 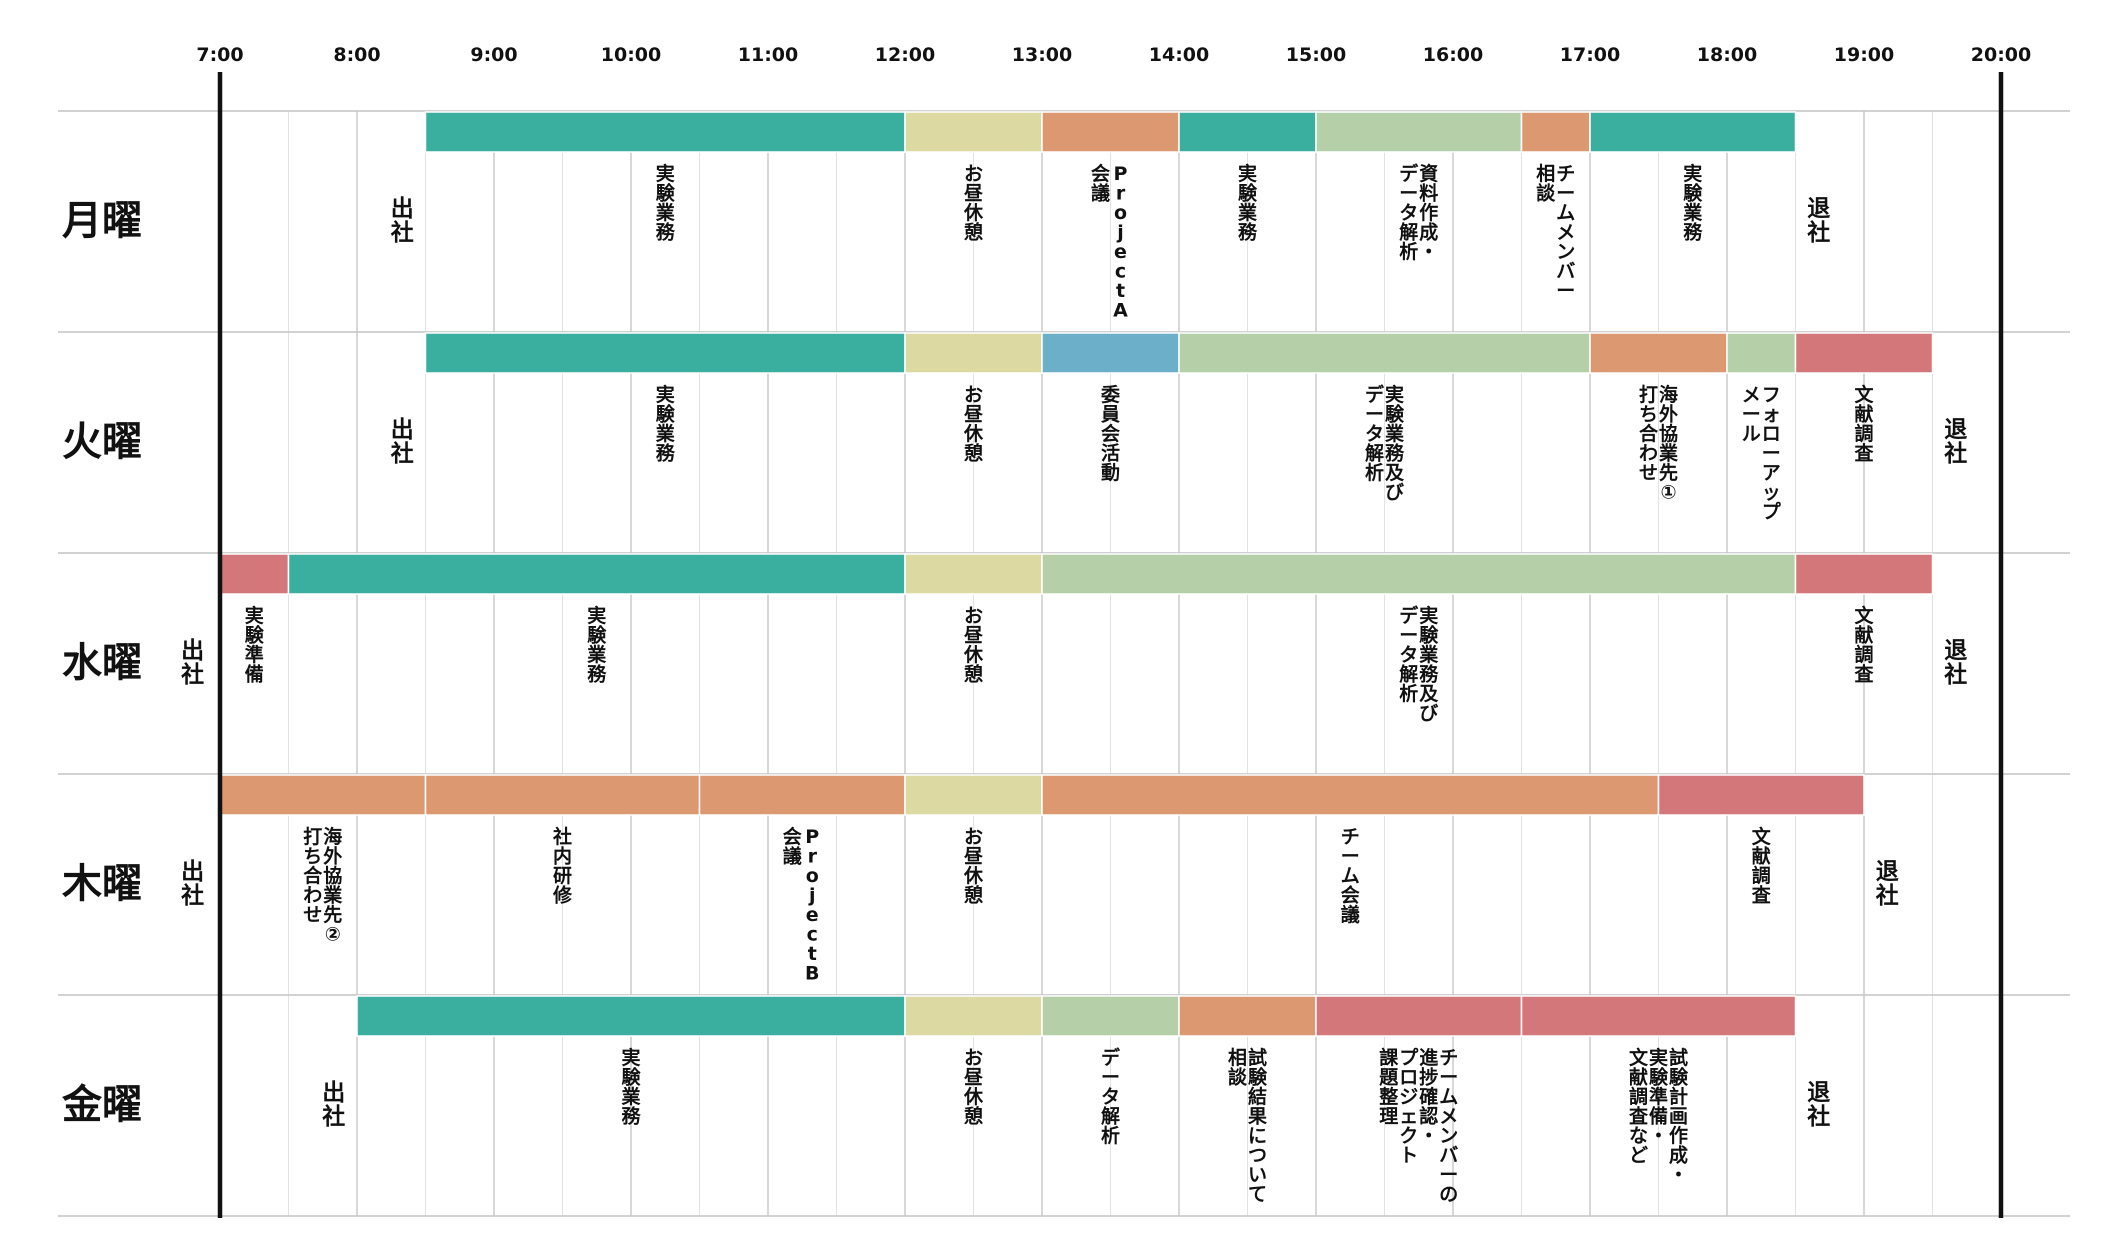 I want to click on hour-tick-label: 17:00, so click(x=1590, y=55).